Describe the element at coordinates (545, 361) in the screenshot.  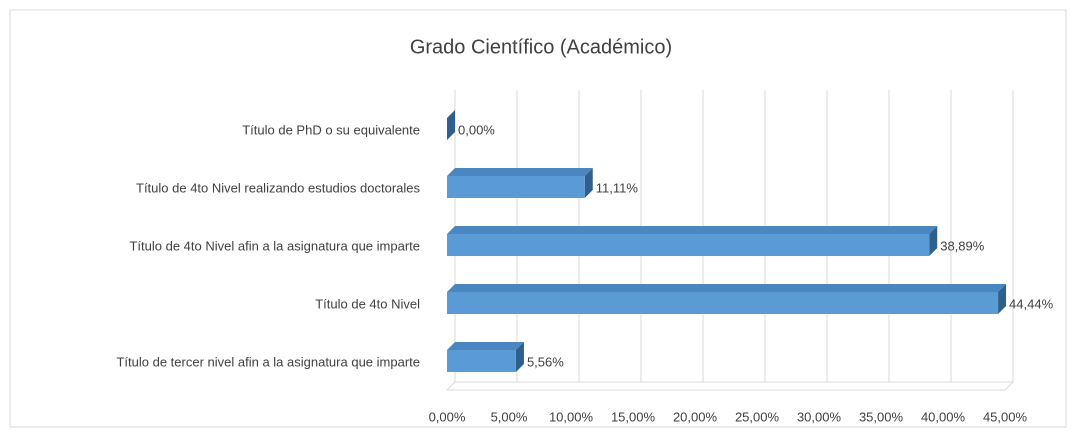
I see `value-label: 5,56%` at that location.